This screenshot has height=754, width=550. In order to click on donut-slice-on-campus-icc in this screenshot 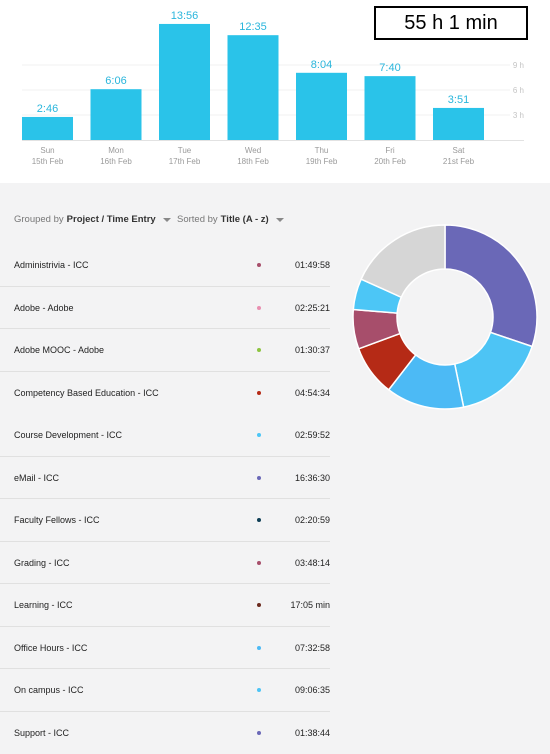, I will do `click(493, 369)`.